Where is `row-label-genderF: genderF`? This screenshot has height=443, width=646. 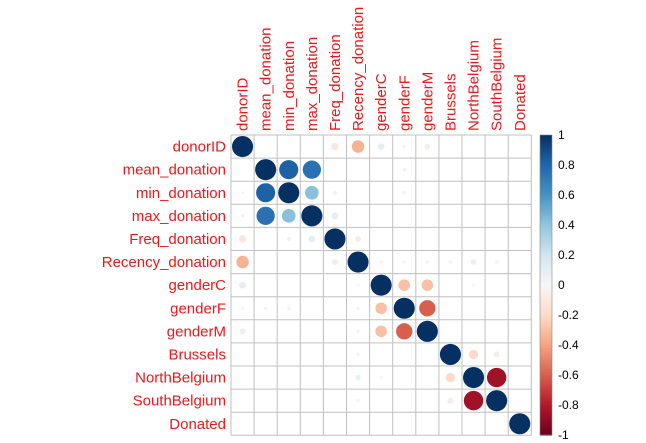
row-label-genderF: genderF is located at coordinates (198, 308).